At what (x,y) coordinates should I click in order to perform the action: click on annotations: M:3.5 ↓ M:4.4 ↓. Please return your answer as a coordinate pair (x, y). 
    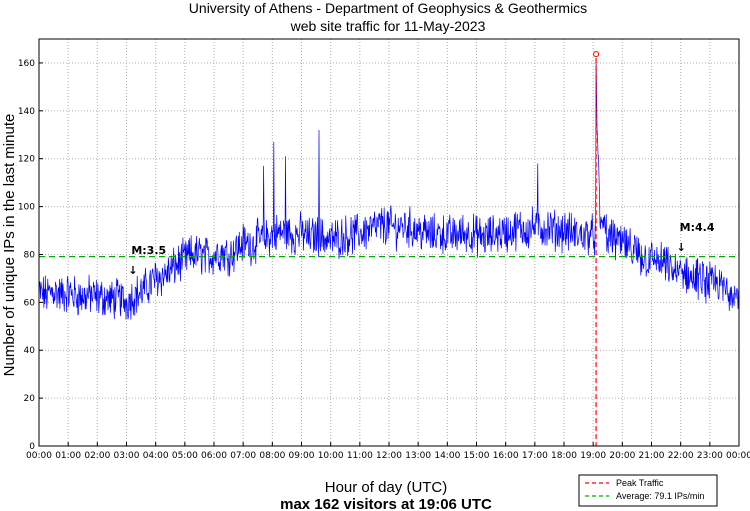
    Looking at the image, I should click on (421, 249).